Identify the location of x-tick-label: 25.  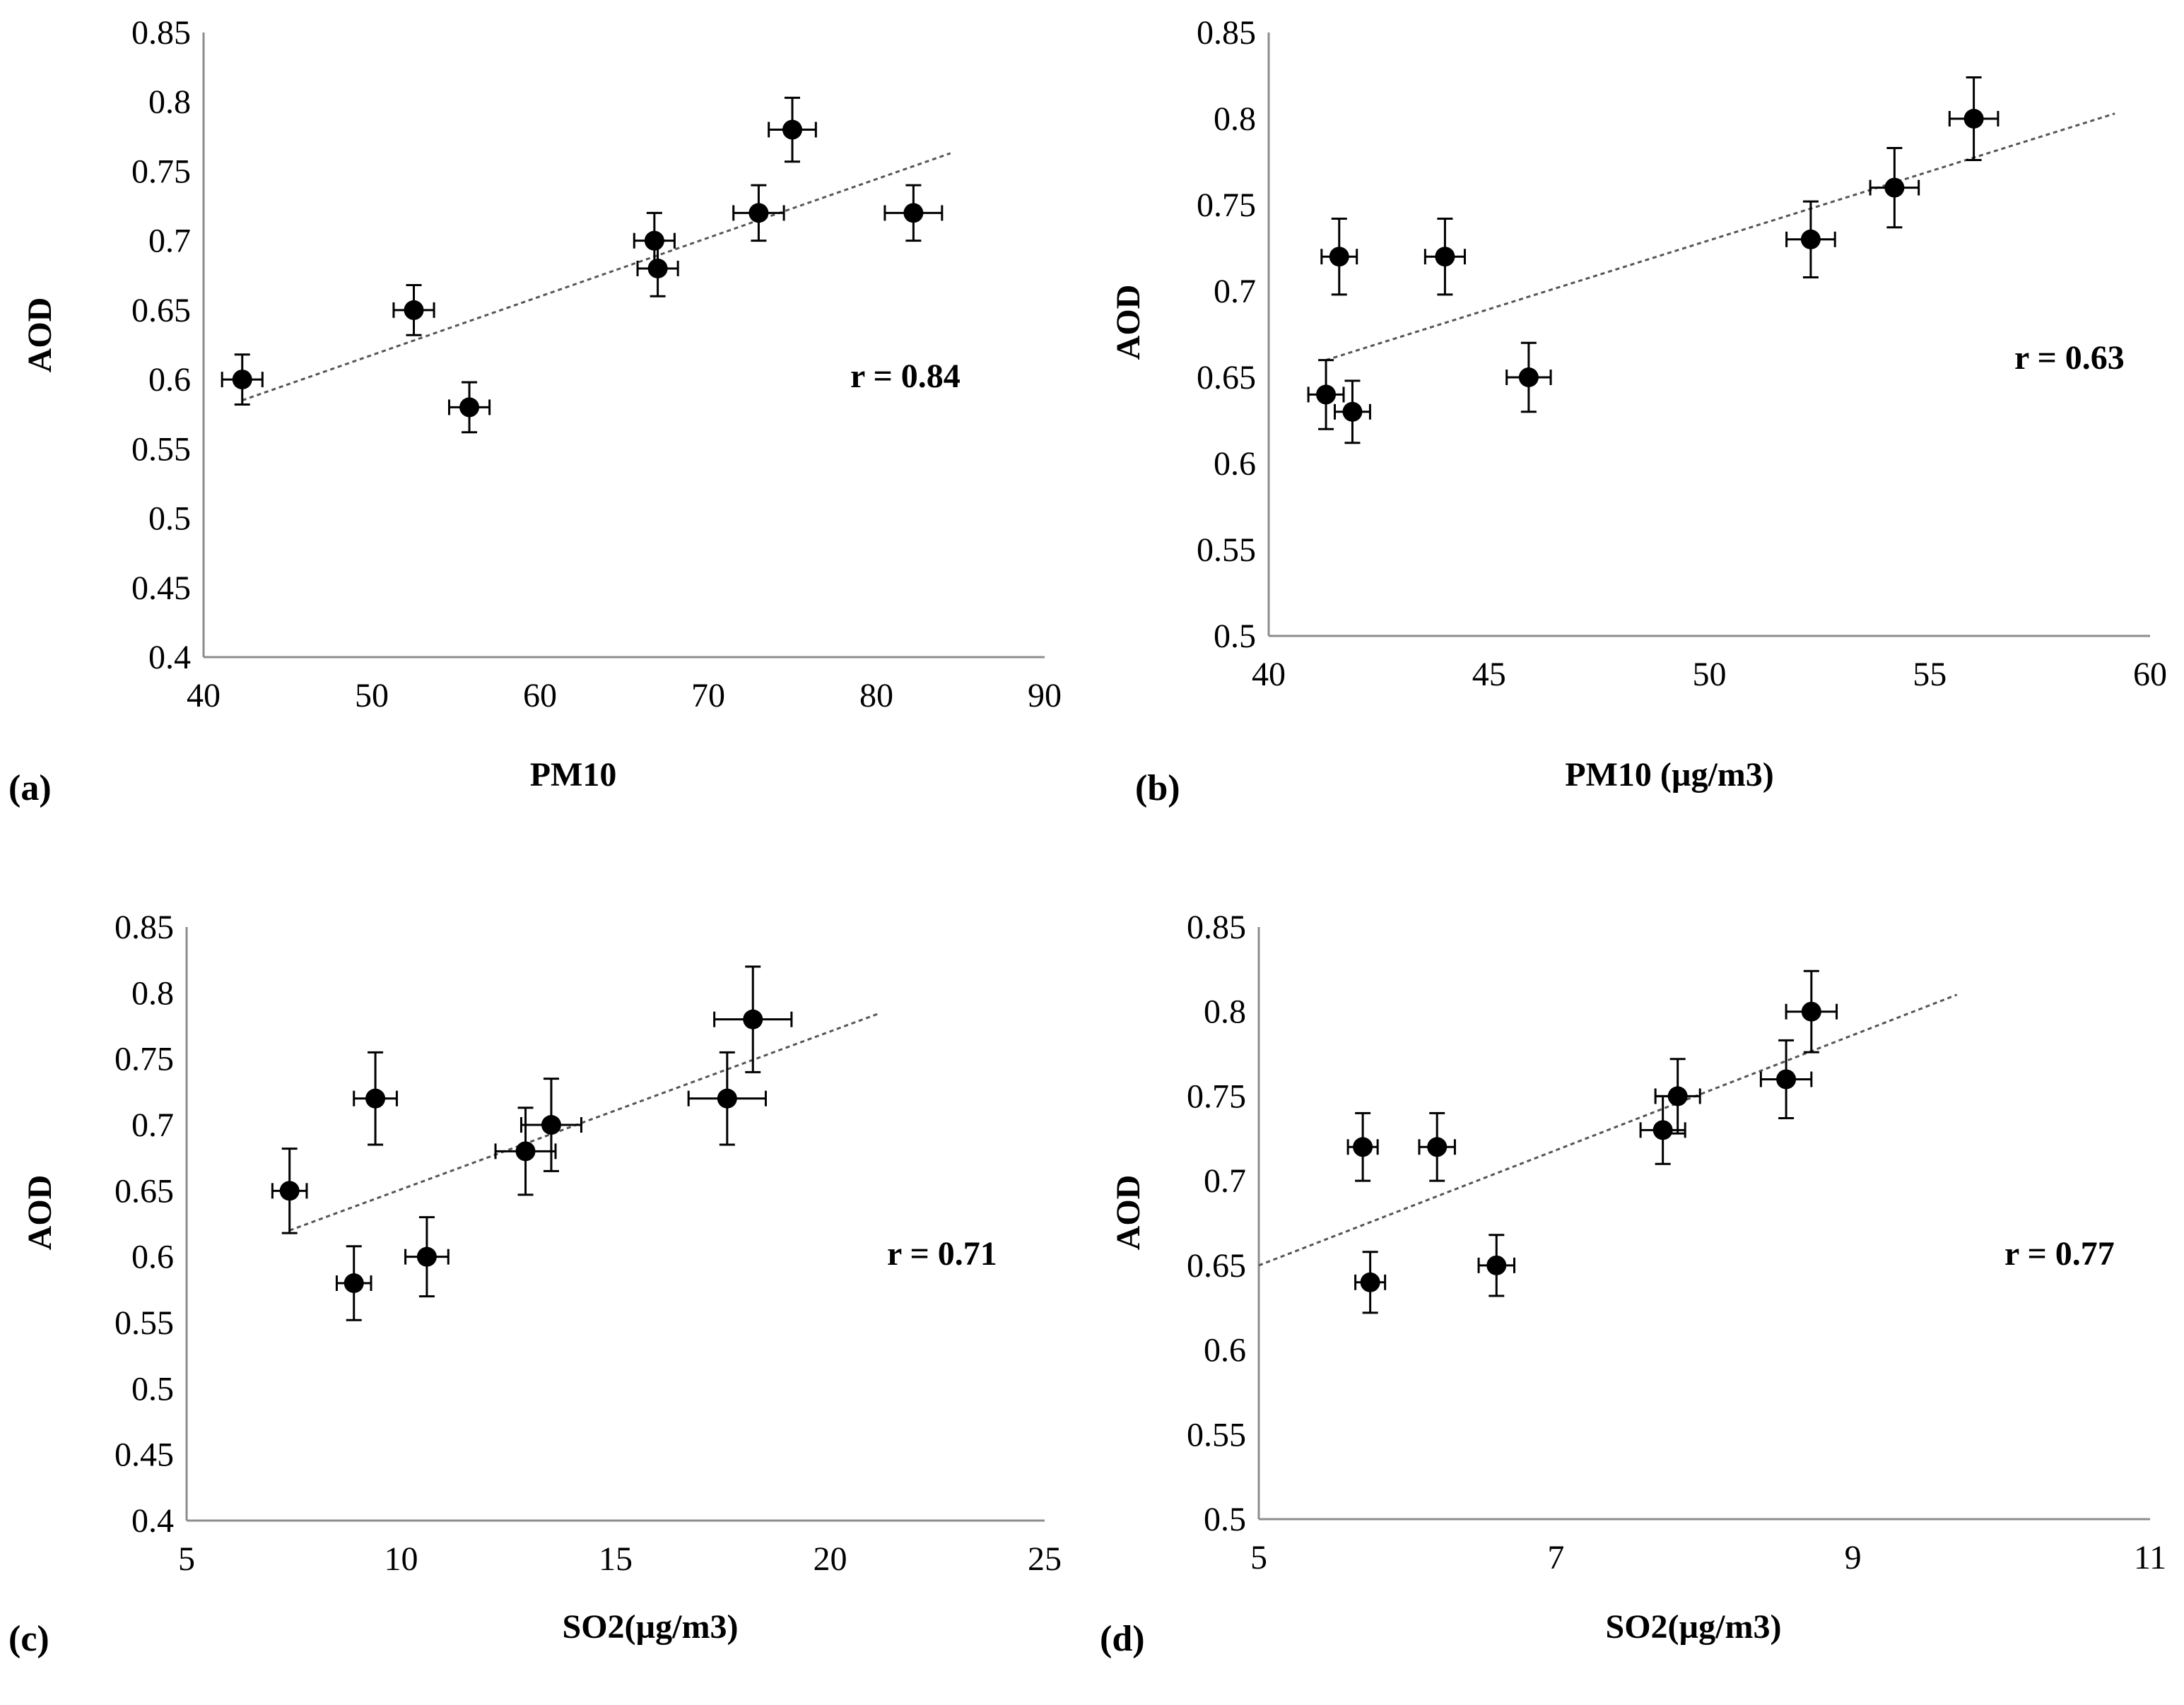
(1045, 1559).